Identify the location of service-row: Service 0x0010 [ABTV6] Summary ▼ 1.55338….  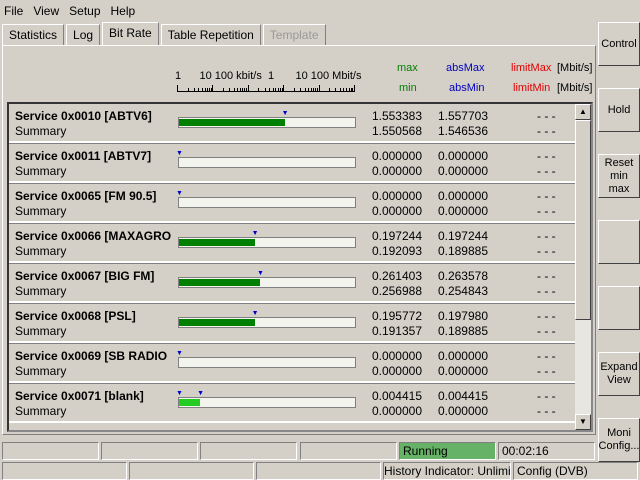
(293, 123).